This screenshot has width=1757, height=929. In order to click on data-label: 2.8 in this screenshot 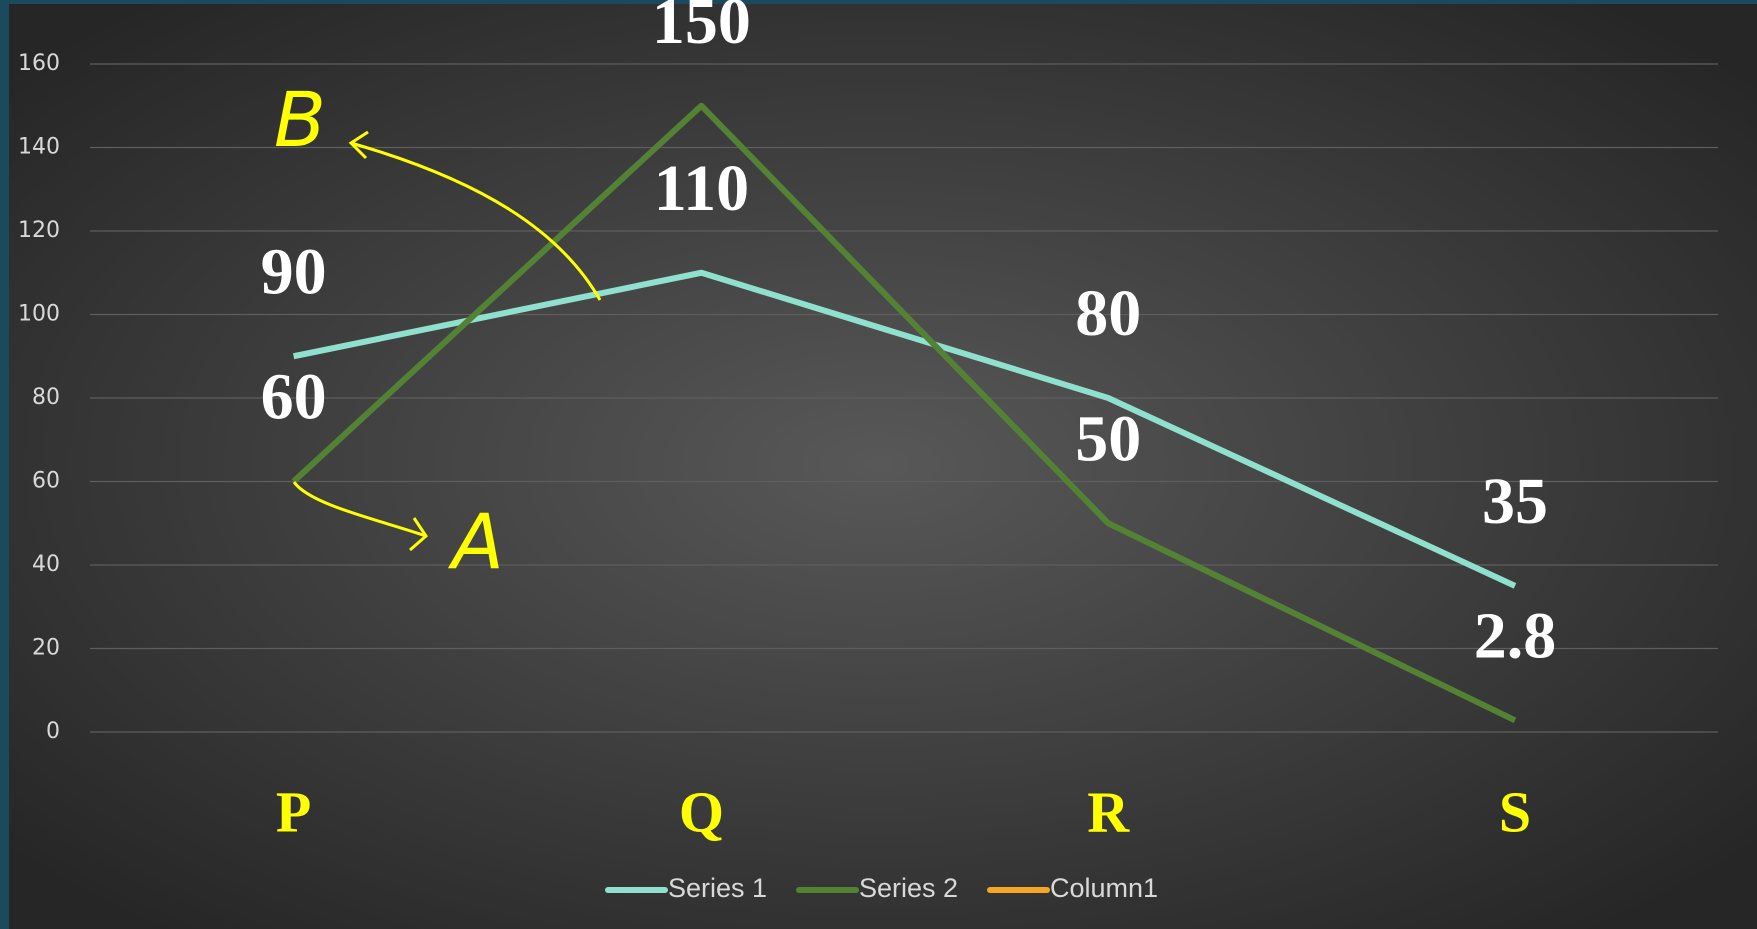, I will do `click(1515, 635)`.